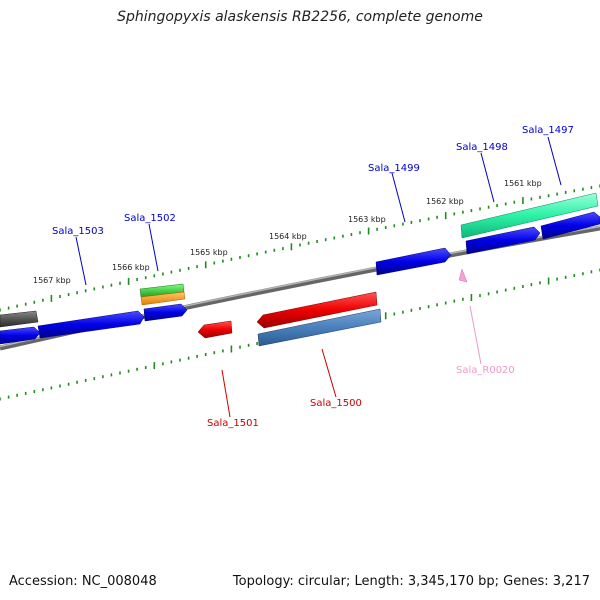 Image resolution: width=600 pixels, height=600 pixels. Describe the element at coordinates (78, 231) in the screenshot. I see `label-sala-1503: Sala_1503` at that location.